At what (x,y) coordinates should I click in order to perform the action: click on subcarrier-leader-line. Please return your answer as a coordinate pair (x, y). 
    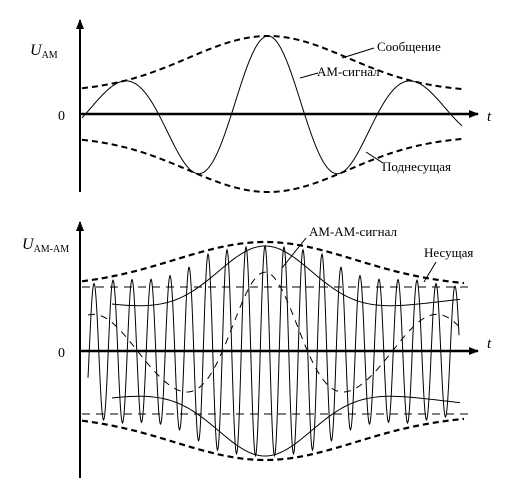
    Looking at the image, I should click on (374, 157).